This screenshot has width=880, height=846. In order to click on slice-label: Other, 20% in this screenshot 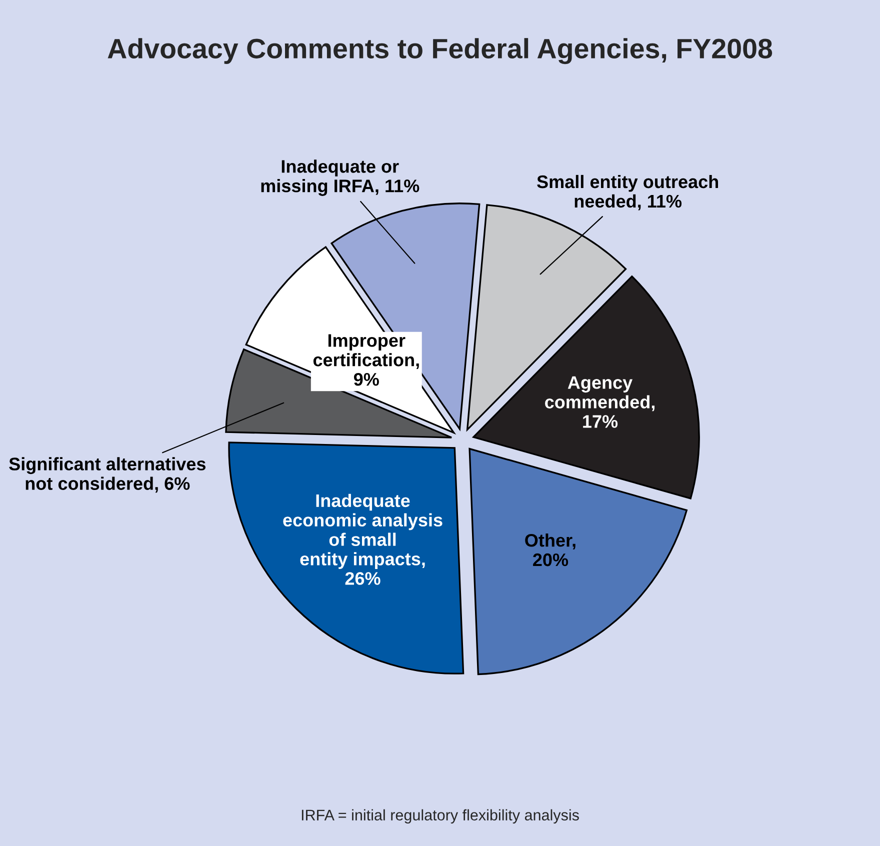, I will do `click(550, 549)`.